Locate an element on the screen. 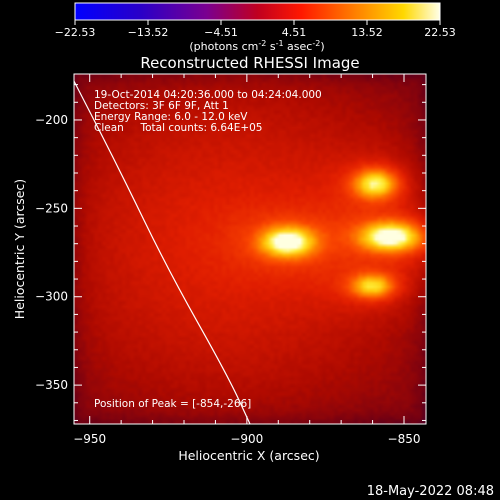  colorbar-frame is located at coordinates (257, 11).